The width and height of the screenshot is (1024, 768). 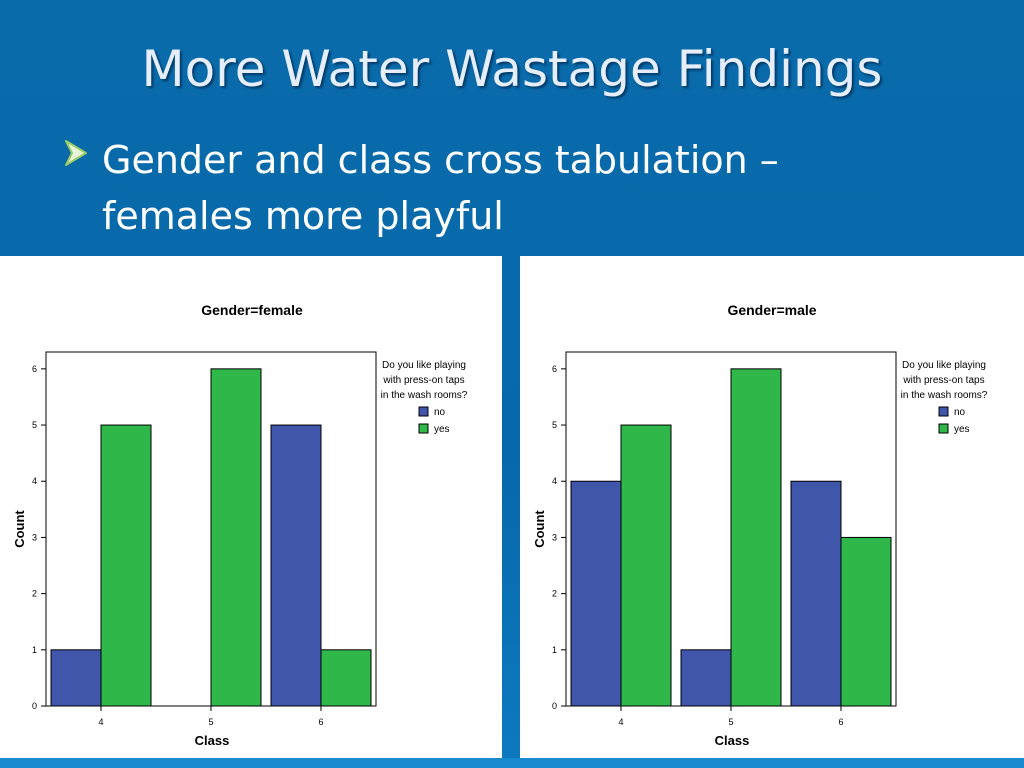 I want to click on chart-title: Gender=male, so click(x=771, y=310).